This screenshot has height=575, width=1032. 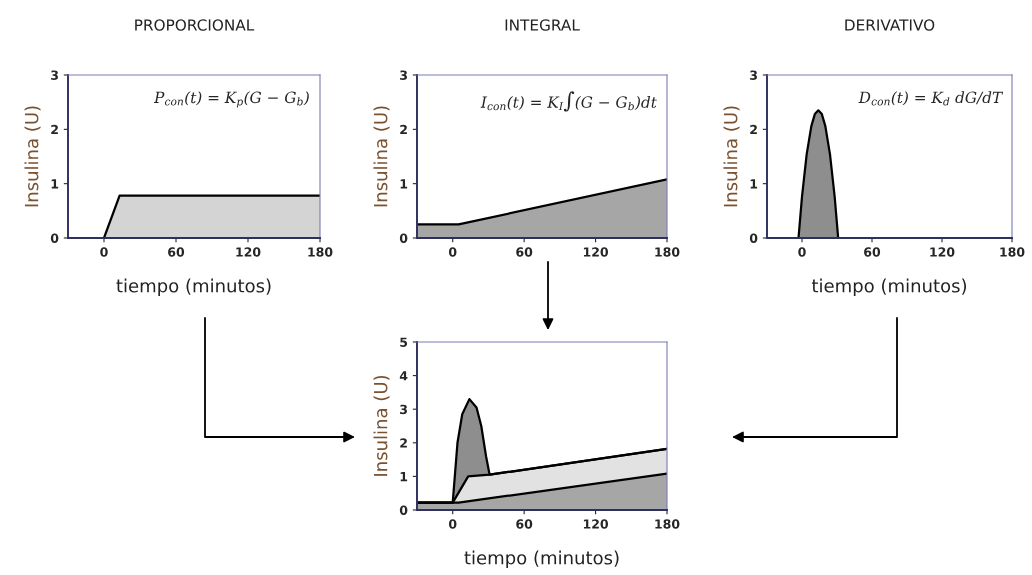 What do you see at coordinates (231, 99) in the screenshot?
I see `annotation: P$_{con}$(t) = K$_{p}$(G − G$_{b}$)` at bounding box center [231, 99].